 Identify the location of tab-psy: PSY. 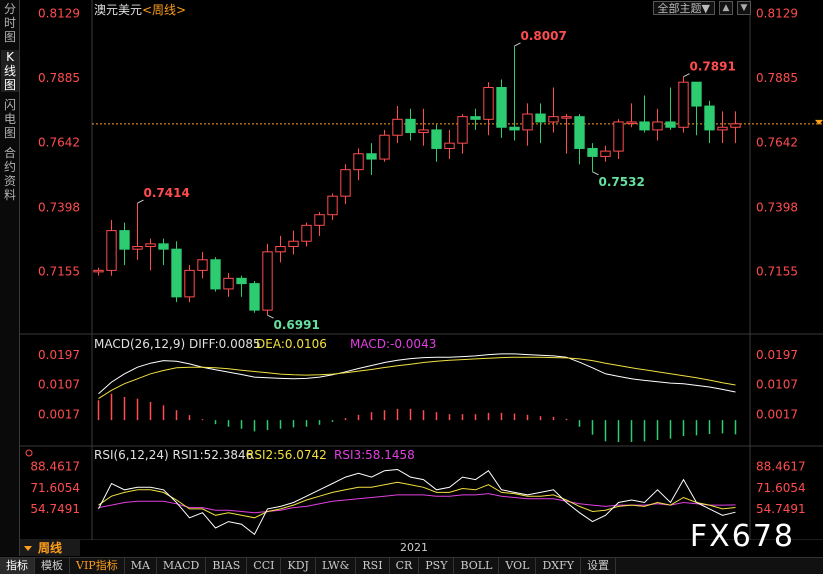
(437, 566).